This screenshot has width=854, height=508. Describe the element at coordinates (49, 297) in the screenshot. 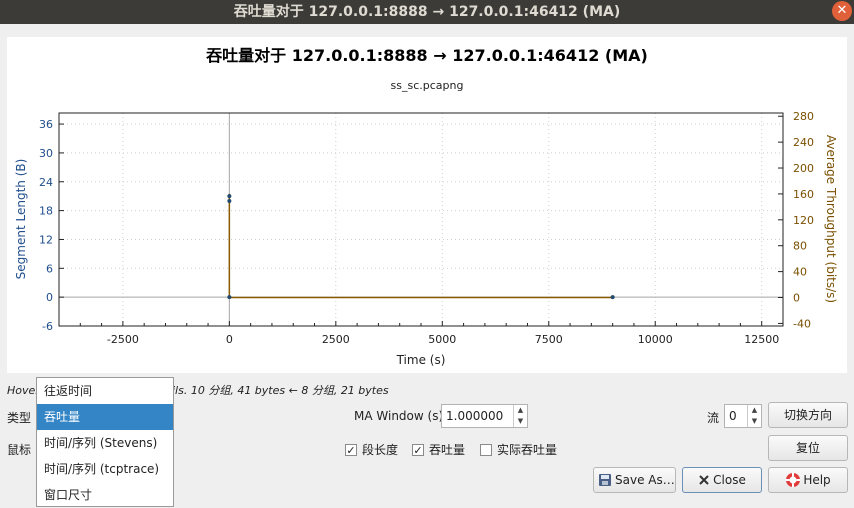

I see `y-tick-label: 0` at that location.